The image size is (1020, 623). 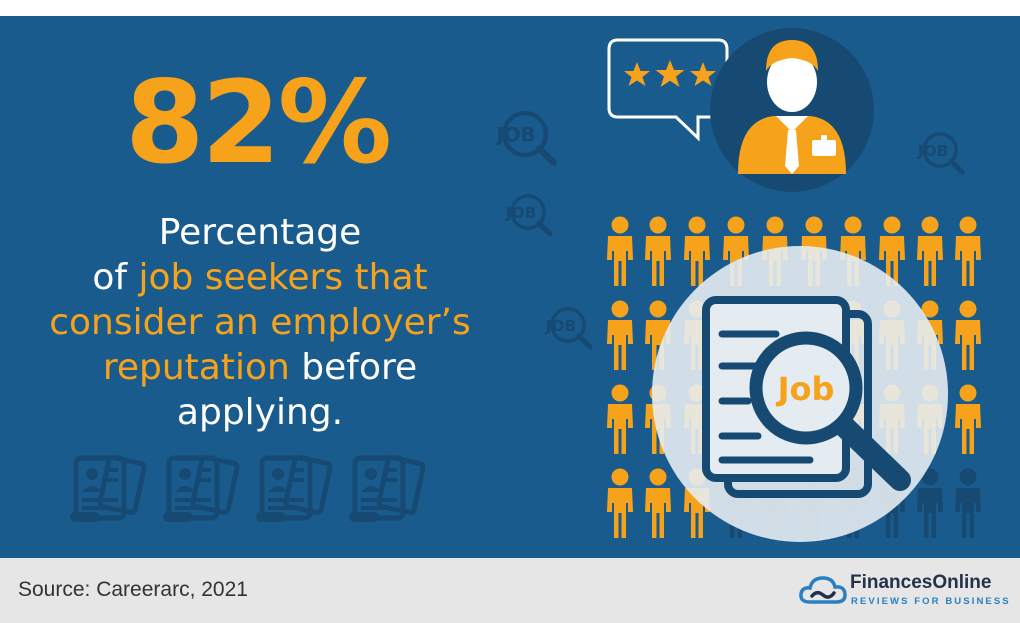 I want to click on source-citation: Source: Careerarc, 2021, so click(x=133, y=589).